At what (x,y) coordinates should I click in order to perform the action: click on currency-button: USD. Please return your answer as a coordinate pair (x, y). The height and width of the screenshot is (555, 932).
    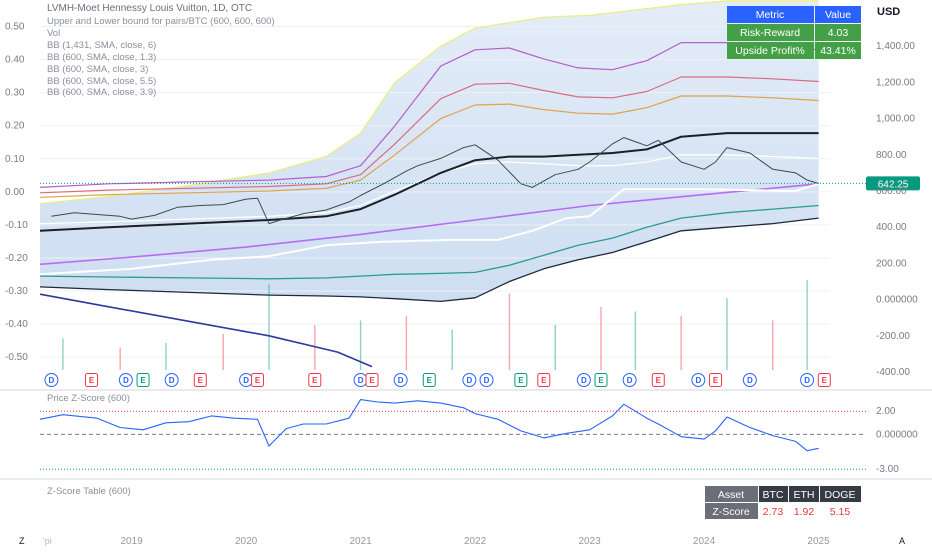
    Looking at the image, I should click on (896, 11).